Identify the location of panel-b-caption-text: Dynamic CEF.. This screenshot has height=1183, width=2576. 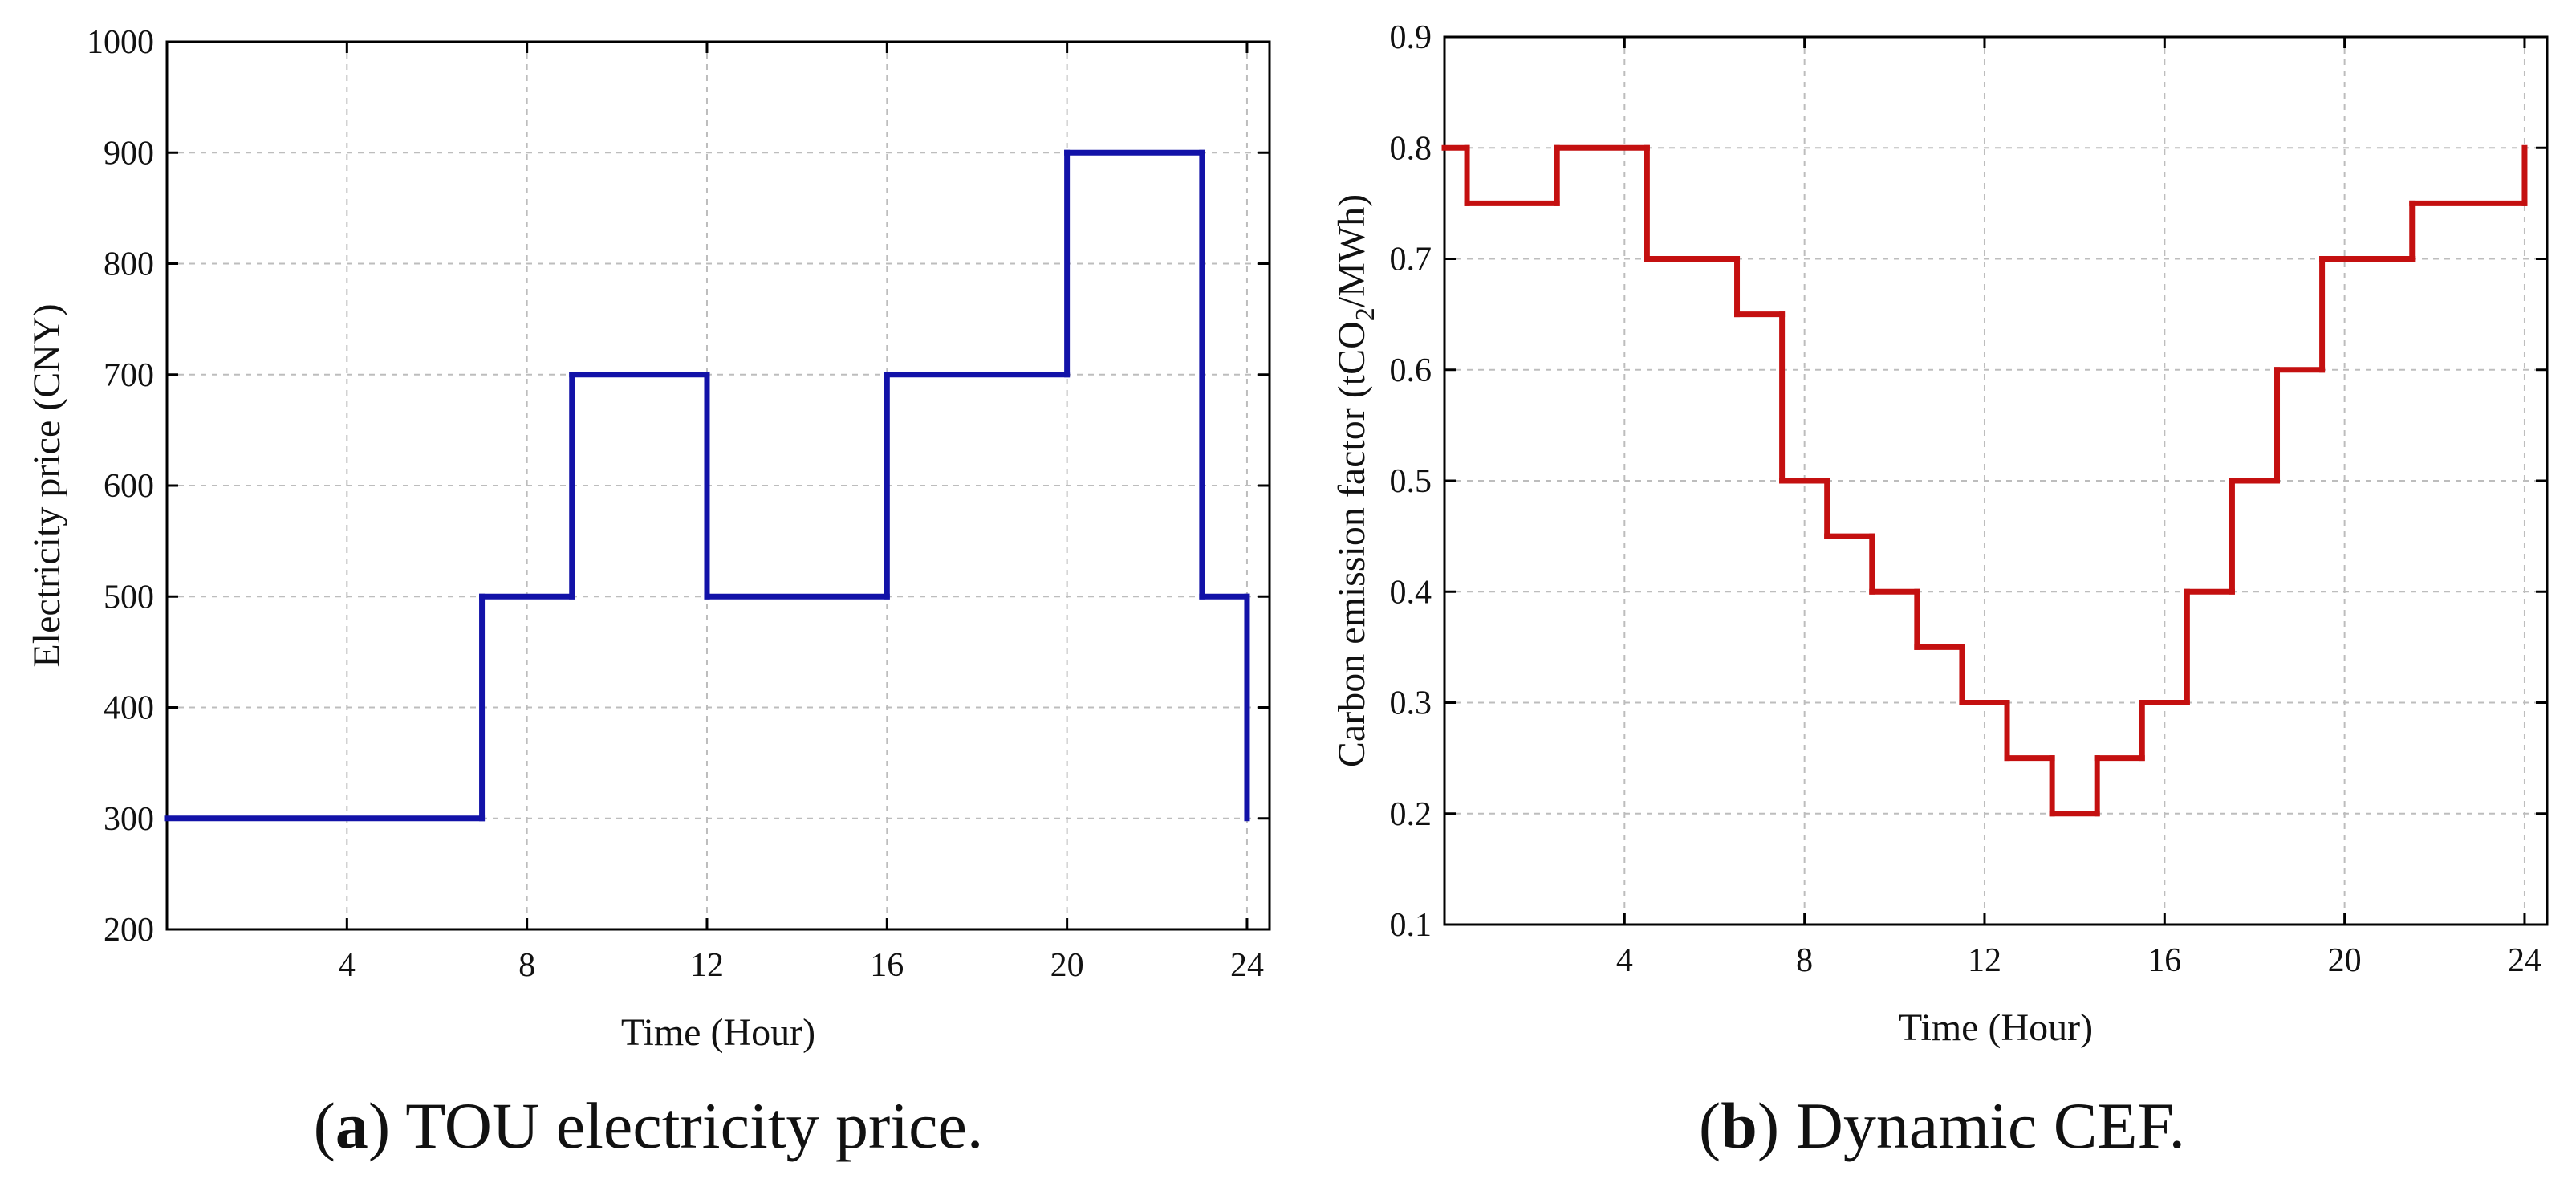
(1990, 1125).